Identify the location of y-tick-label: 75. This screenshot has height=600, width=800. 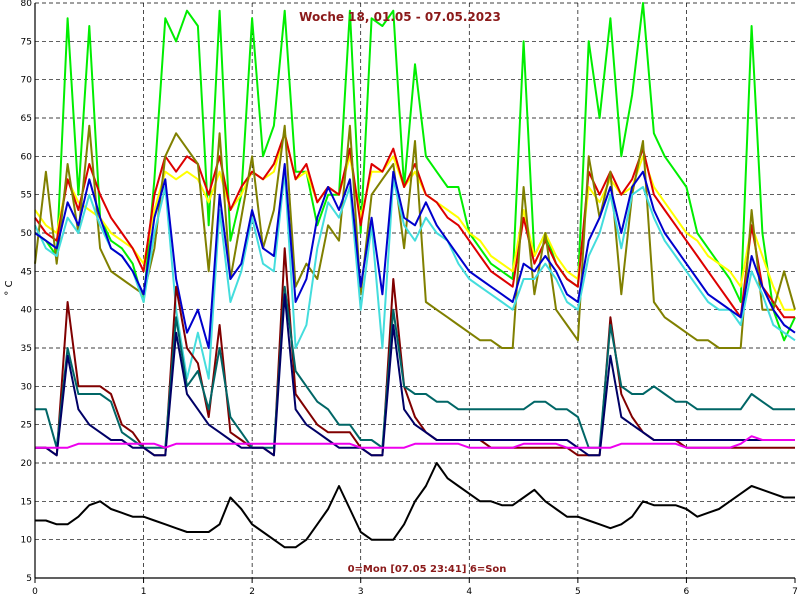
(26, 42).